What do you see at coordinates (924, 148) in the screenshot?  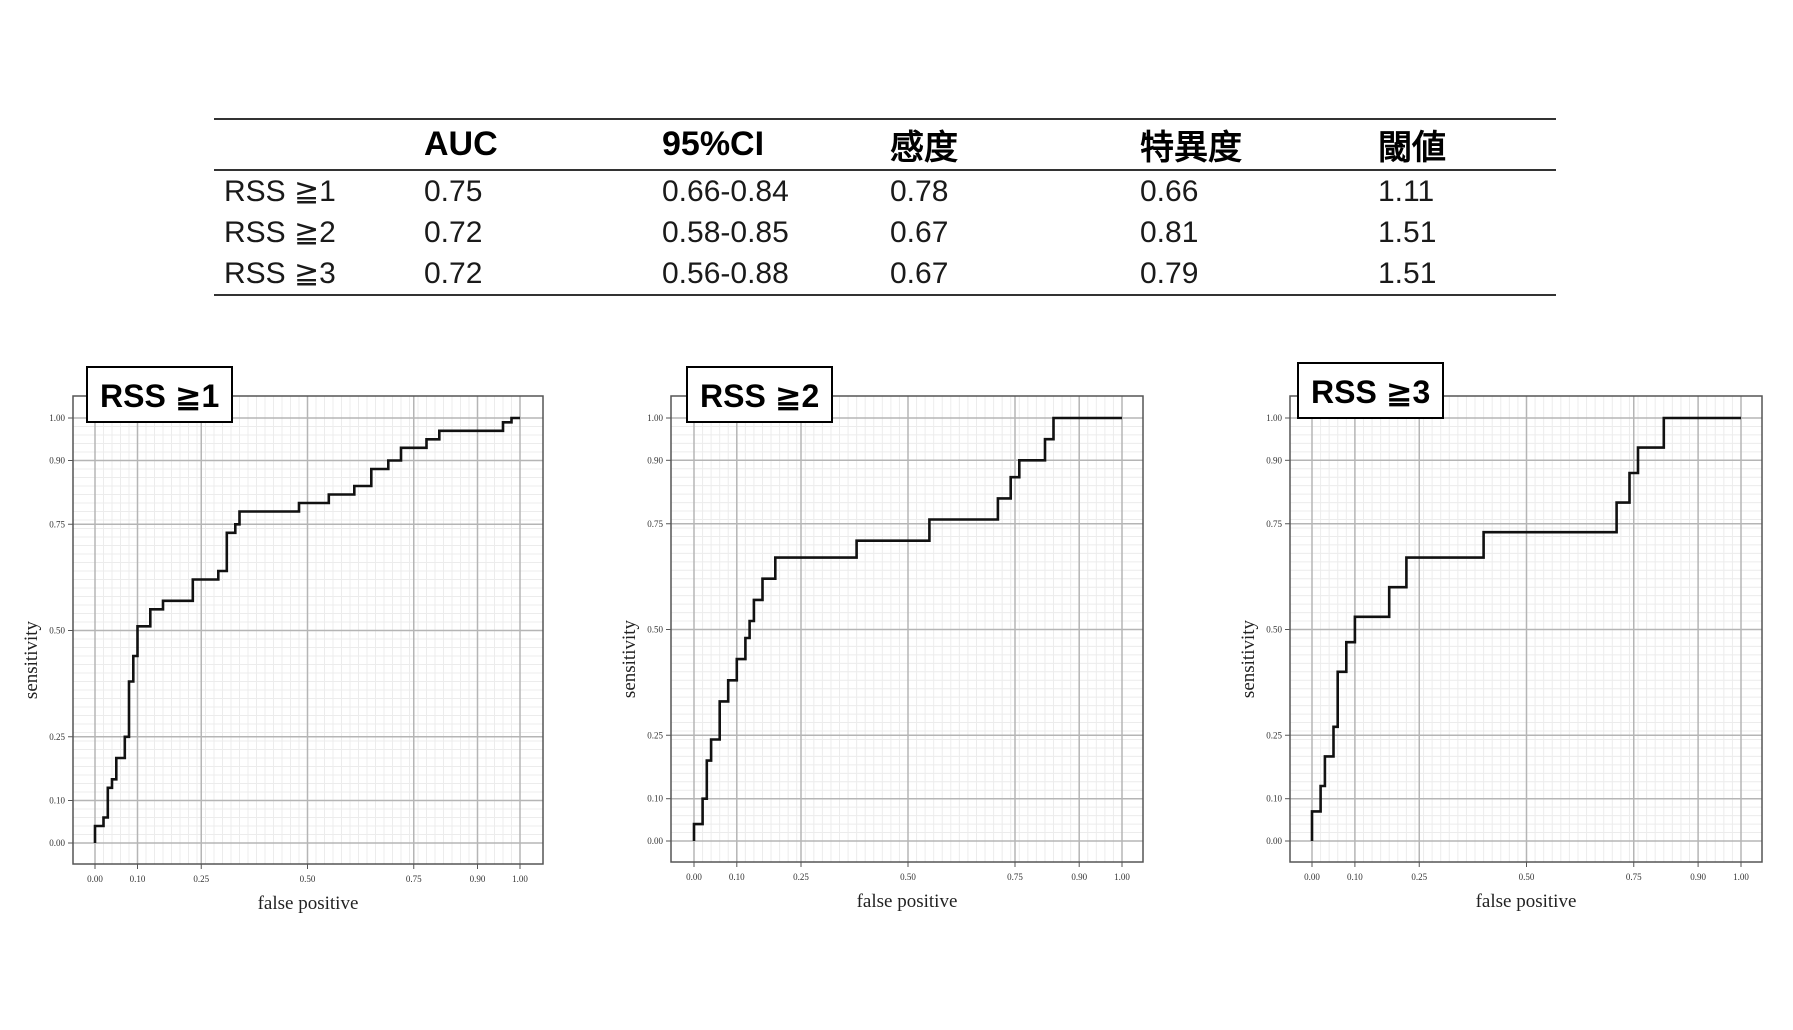 I see `header-cell-sensitivity: 感度` at bounding box center [924, 148].